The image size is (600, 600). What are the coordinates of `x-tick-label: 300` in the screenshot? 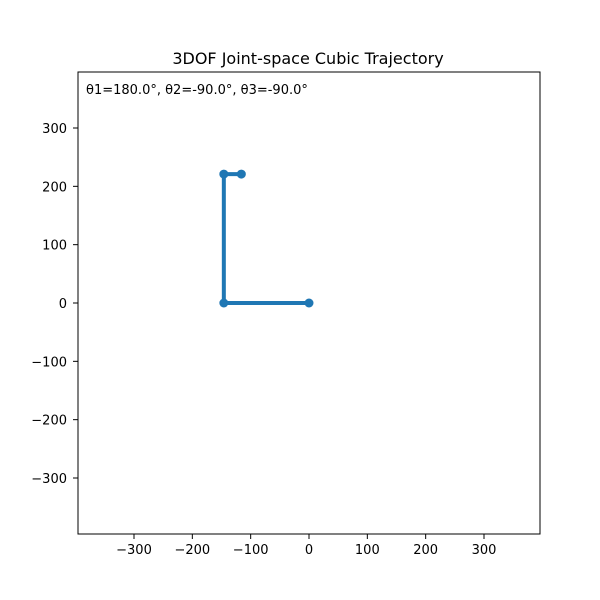 It's located at (484, 550).